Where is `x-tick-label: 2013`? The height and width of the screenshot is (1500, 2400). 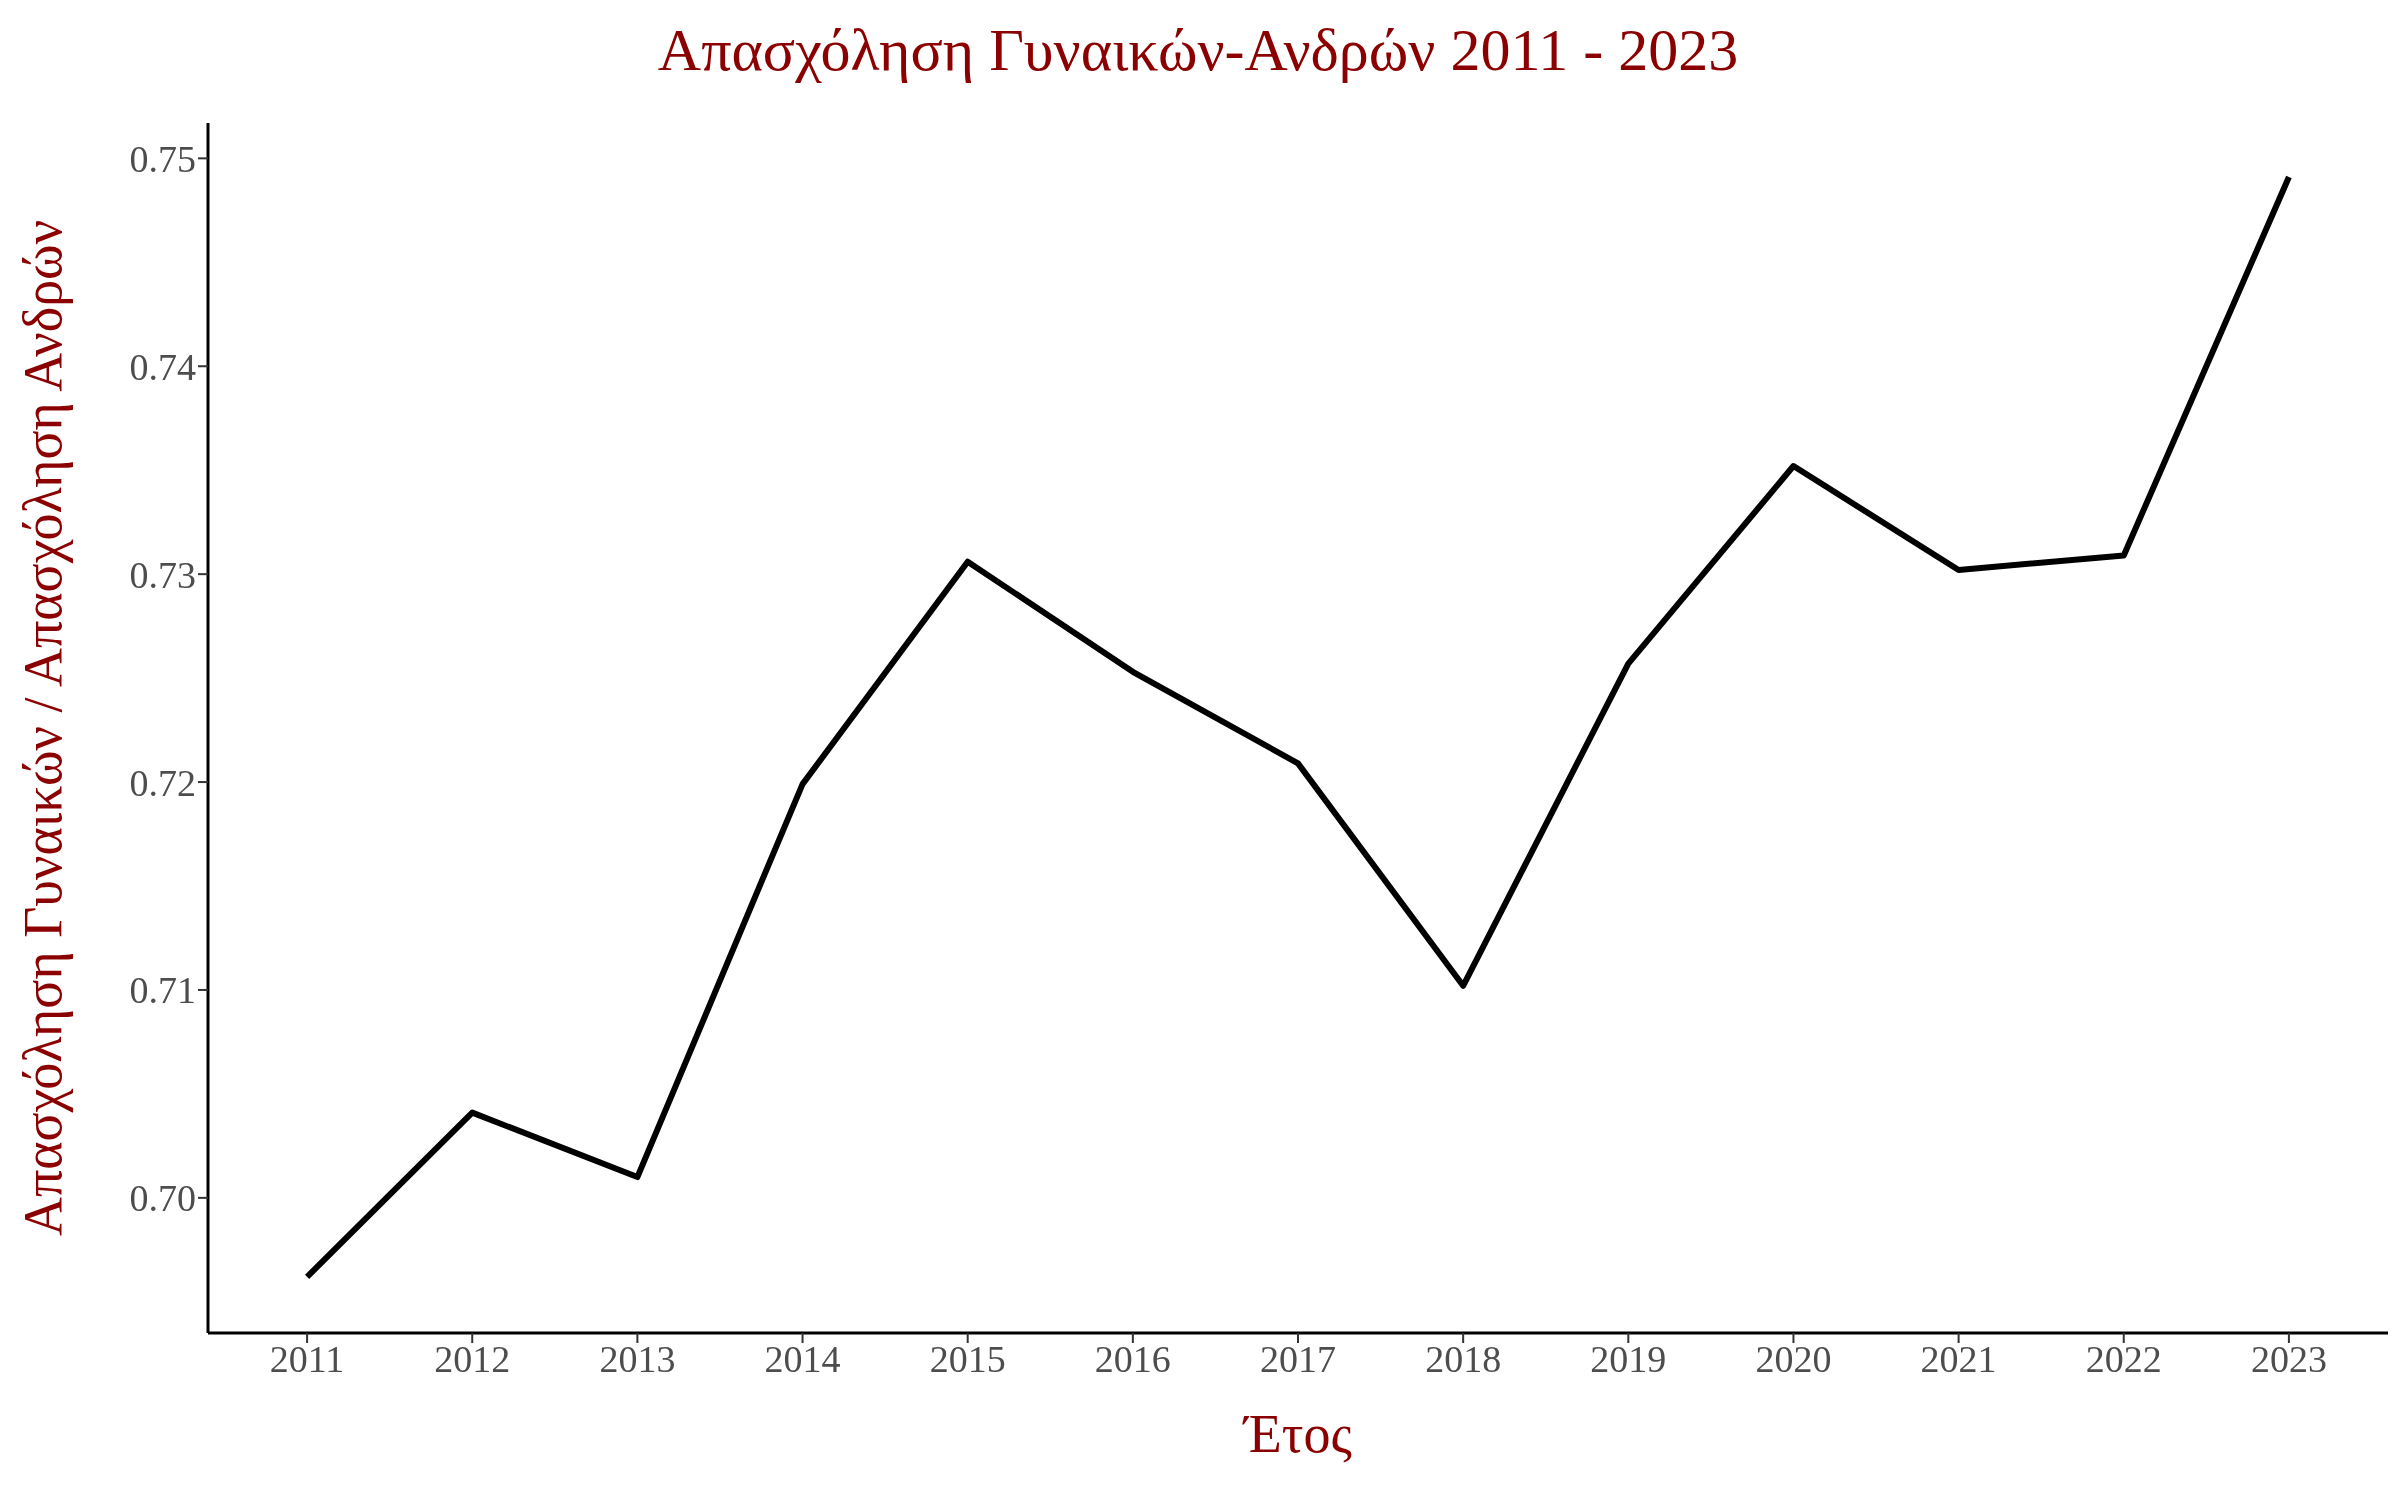
x-tick-label: 2013 is located at coordinates (637, 1358).